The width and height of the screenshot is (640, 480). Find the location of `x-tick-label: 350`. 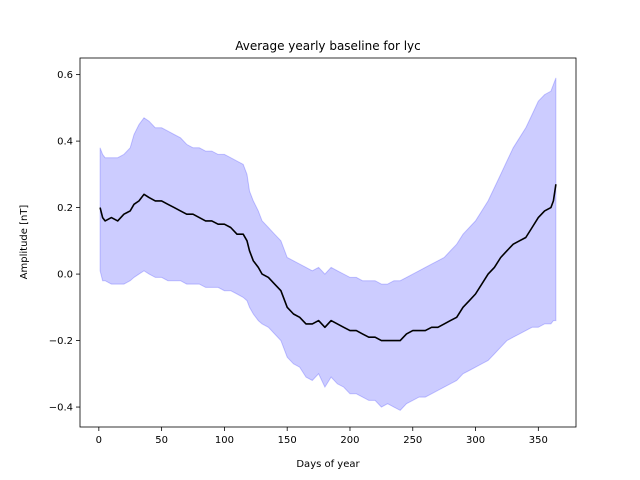

x-tick-label: 350 is located at coordinates (538, 440).